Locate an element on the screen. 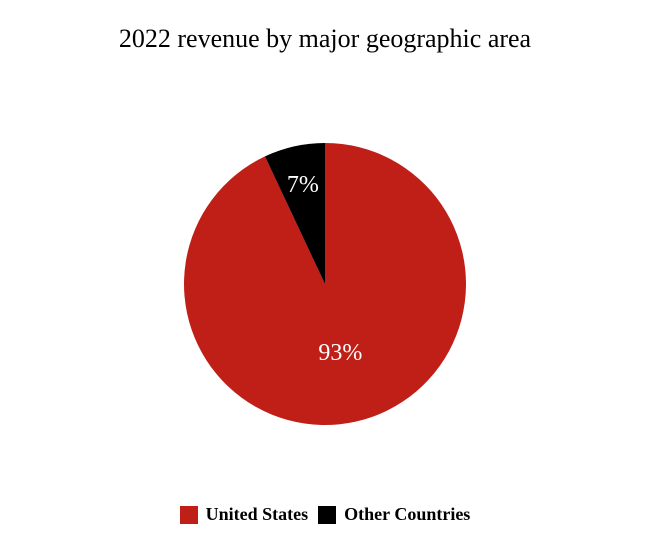 Image resolution: width=650 pixels, height=560 pixels. legend-item-other-countries: Other Countries is located at coordinates (394, 514).